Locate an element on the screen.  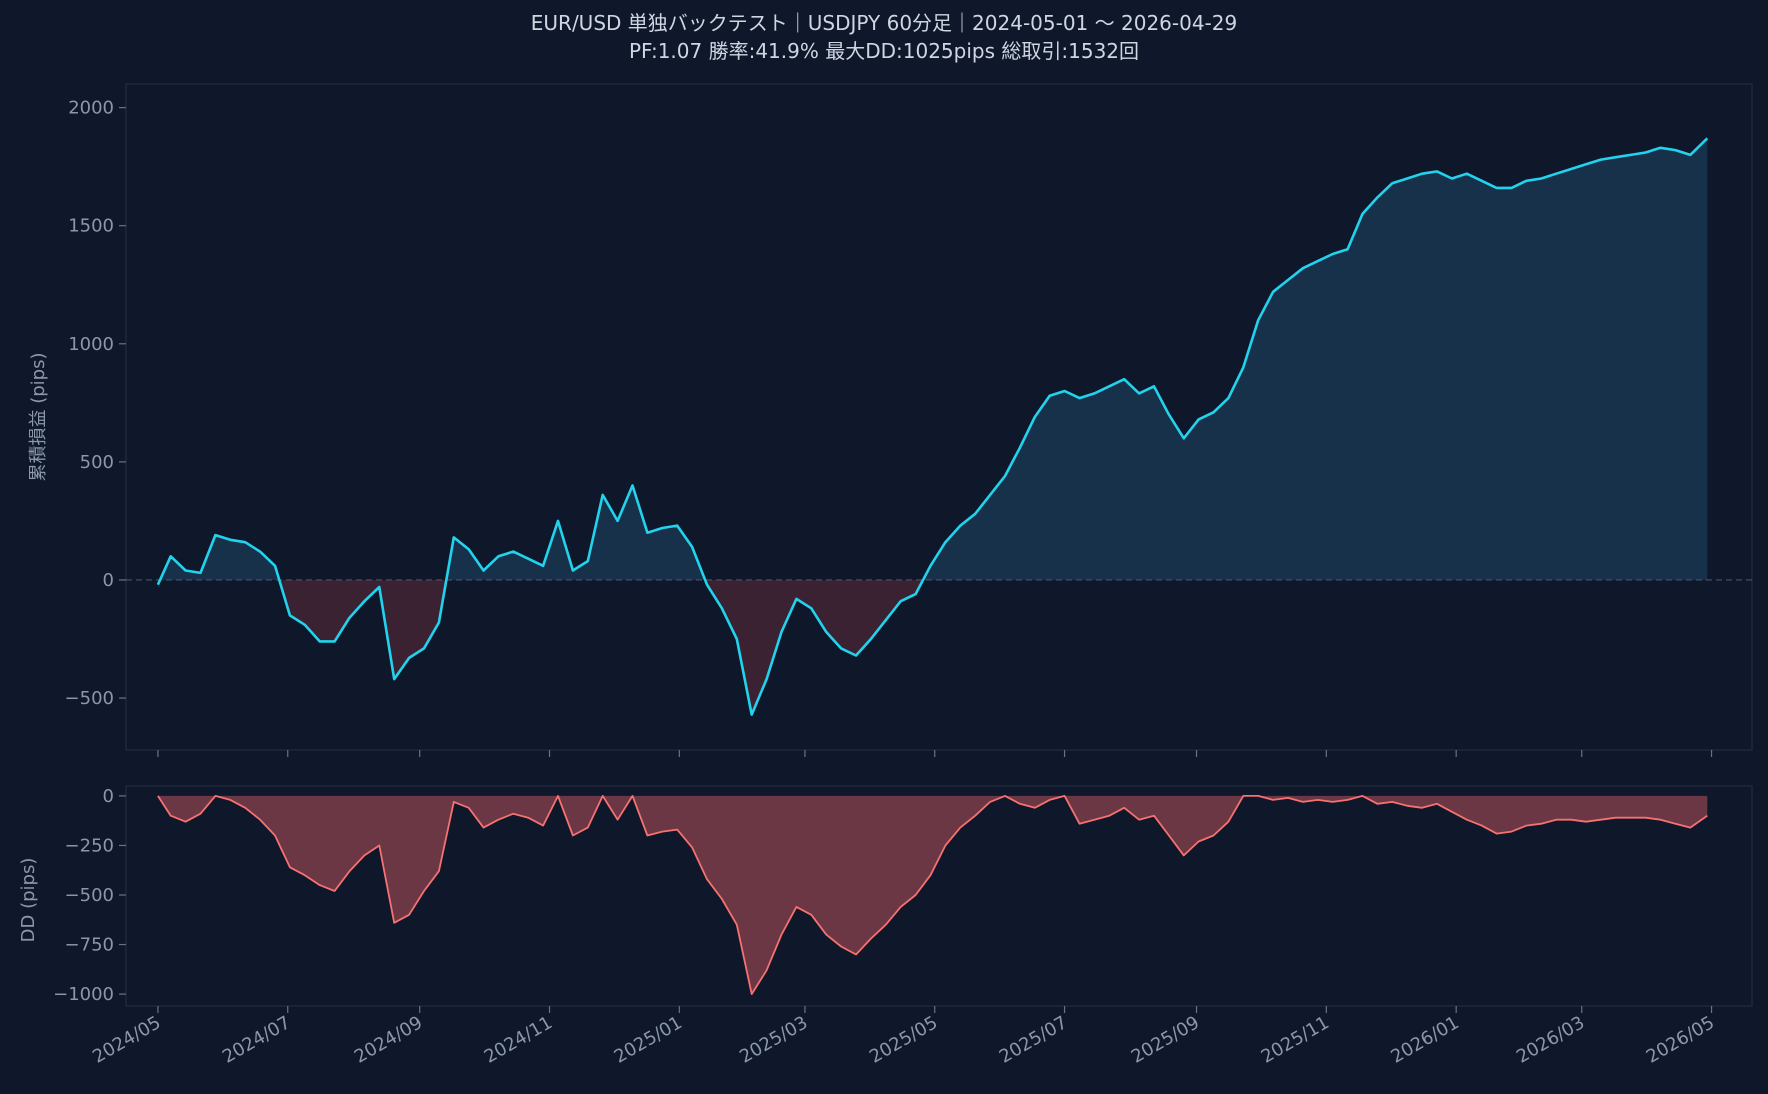
equity-y-ticks: −500 0 500 1000 1500 2000 is located at coordinates (95, 403).